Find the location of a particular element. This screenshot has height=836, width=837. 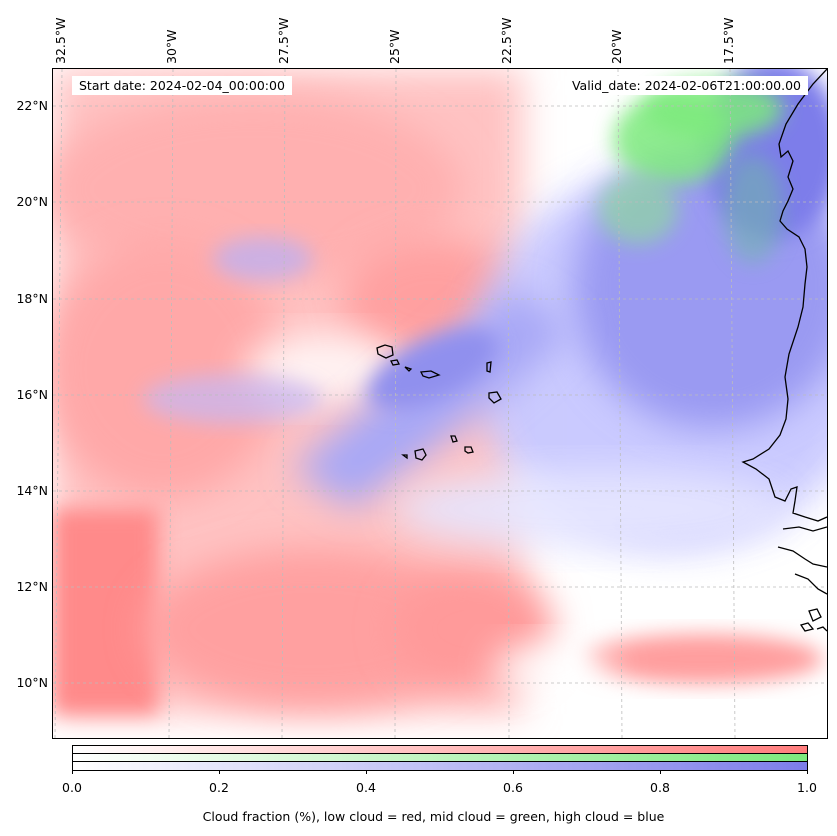

lat-label-16n: 16°N is located at coordinates (32, 394).